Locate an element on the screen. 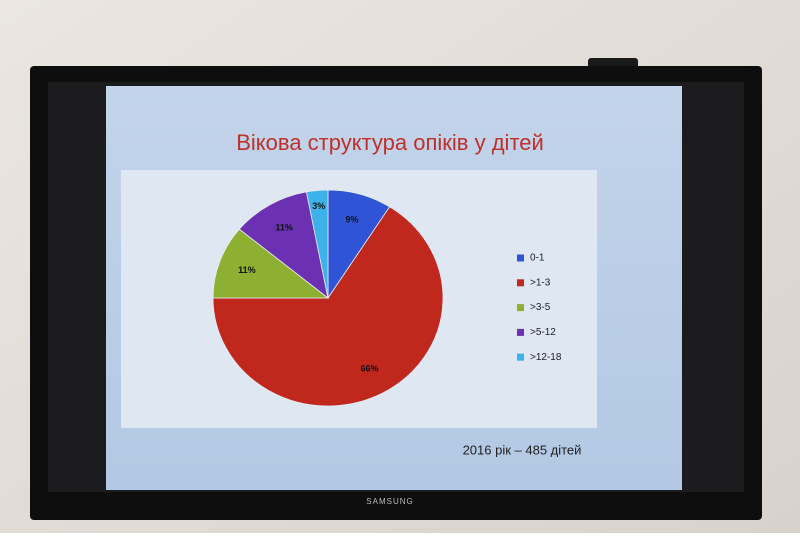  legend-label: >12-18 is located at coordinates (546, 357).